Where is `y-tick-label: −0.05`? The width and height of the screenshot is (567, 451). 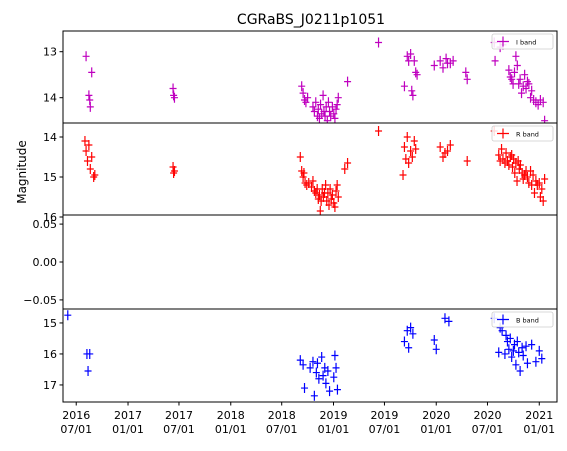
y-tick-label: −0.05 is located at coordinates (40, 300).